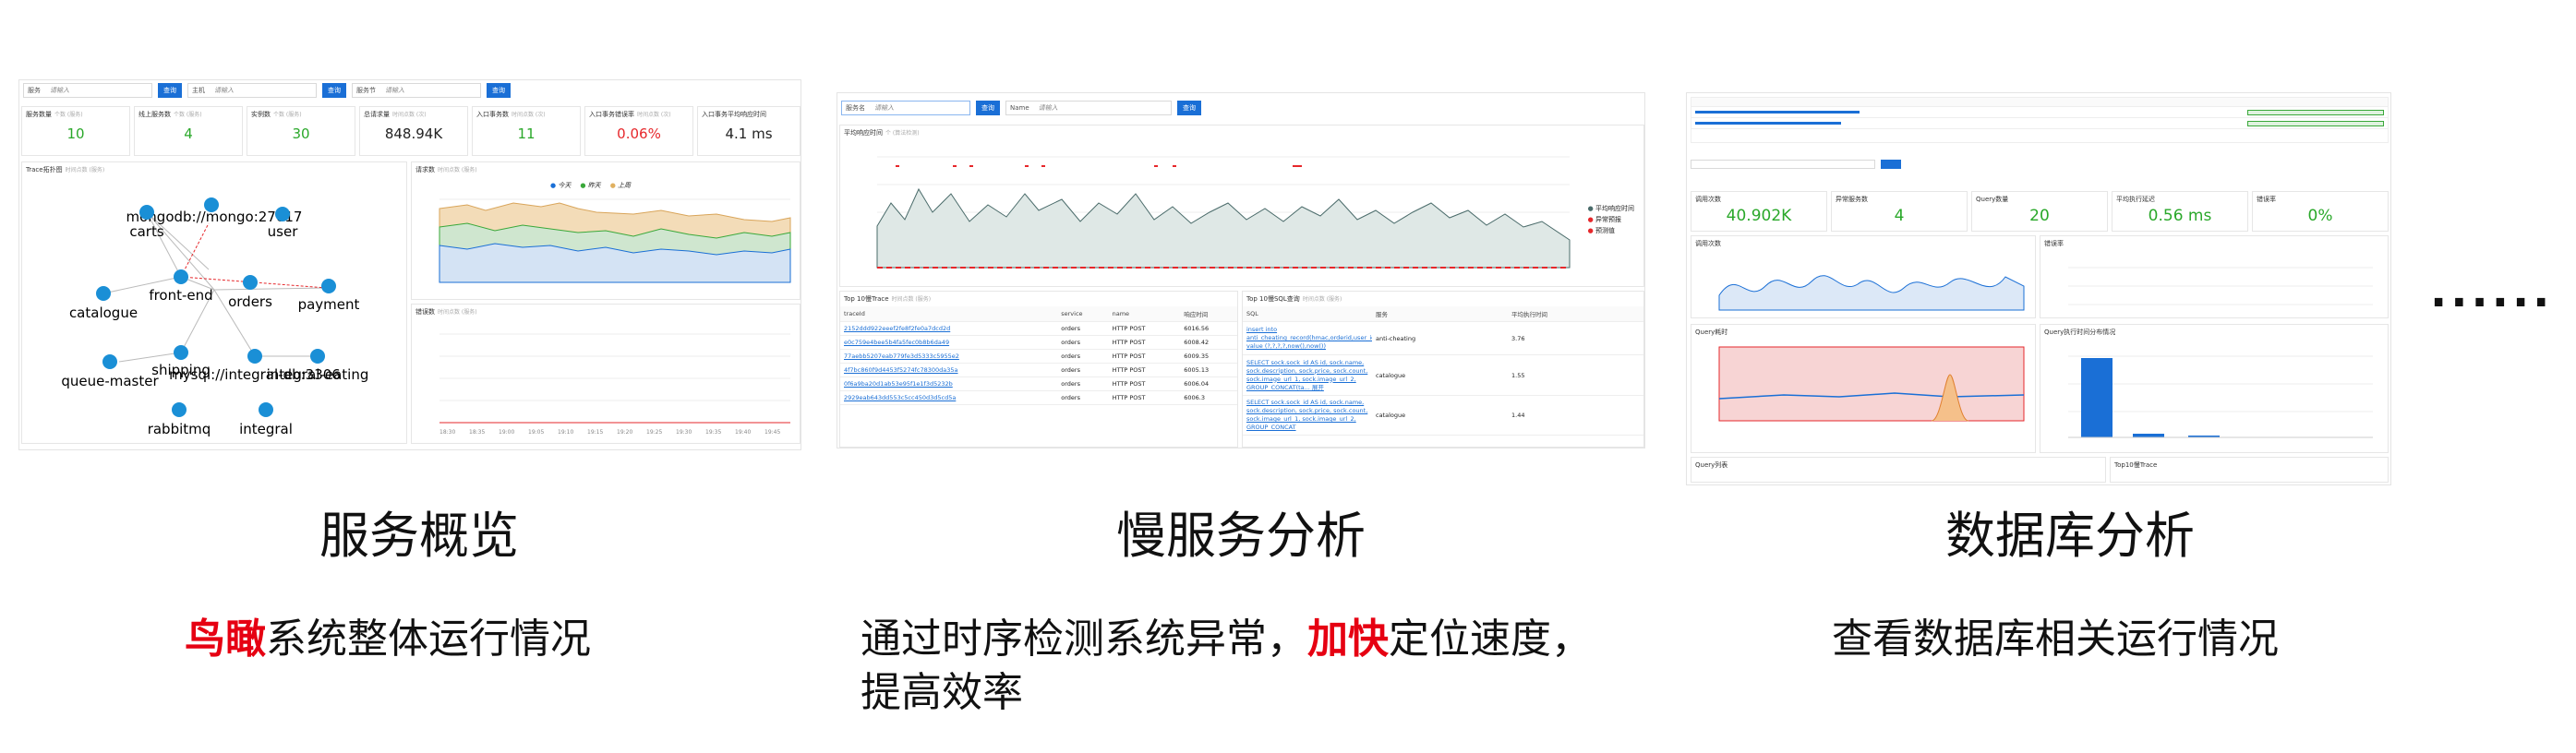 The image size is (2576, 753). What do you see at coordinates (447, 432) in the screenshot?
I see `svg-text: 18:30` at bounding box center [447, 432].